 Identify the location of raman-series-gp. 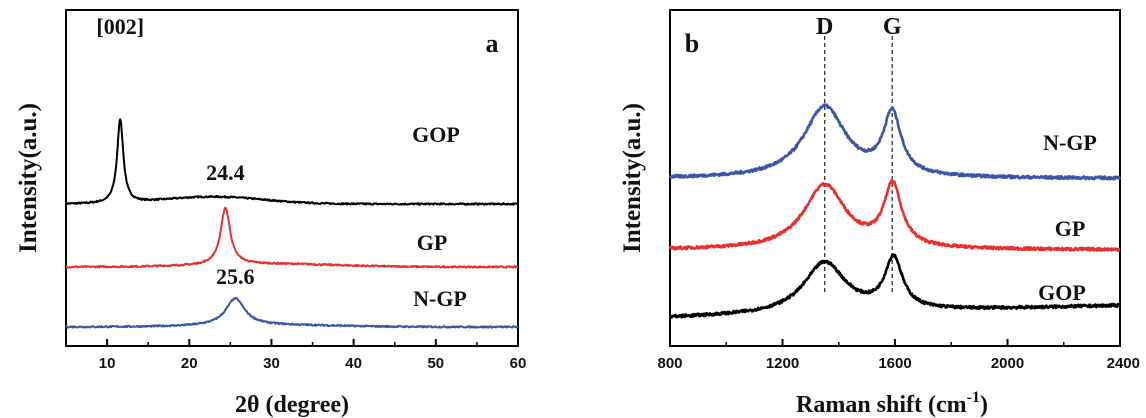
(894, 215).